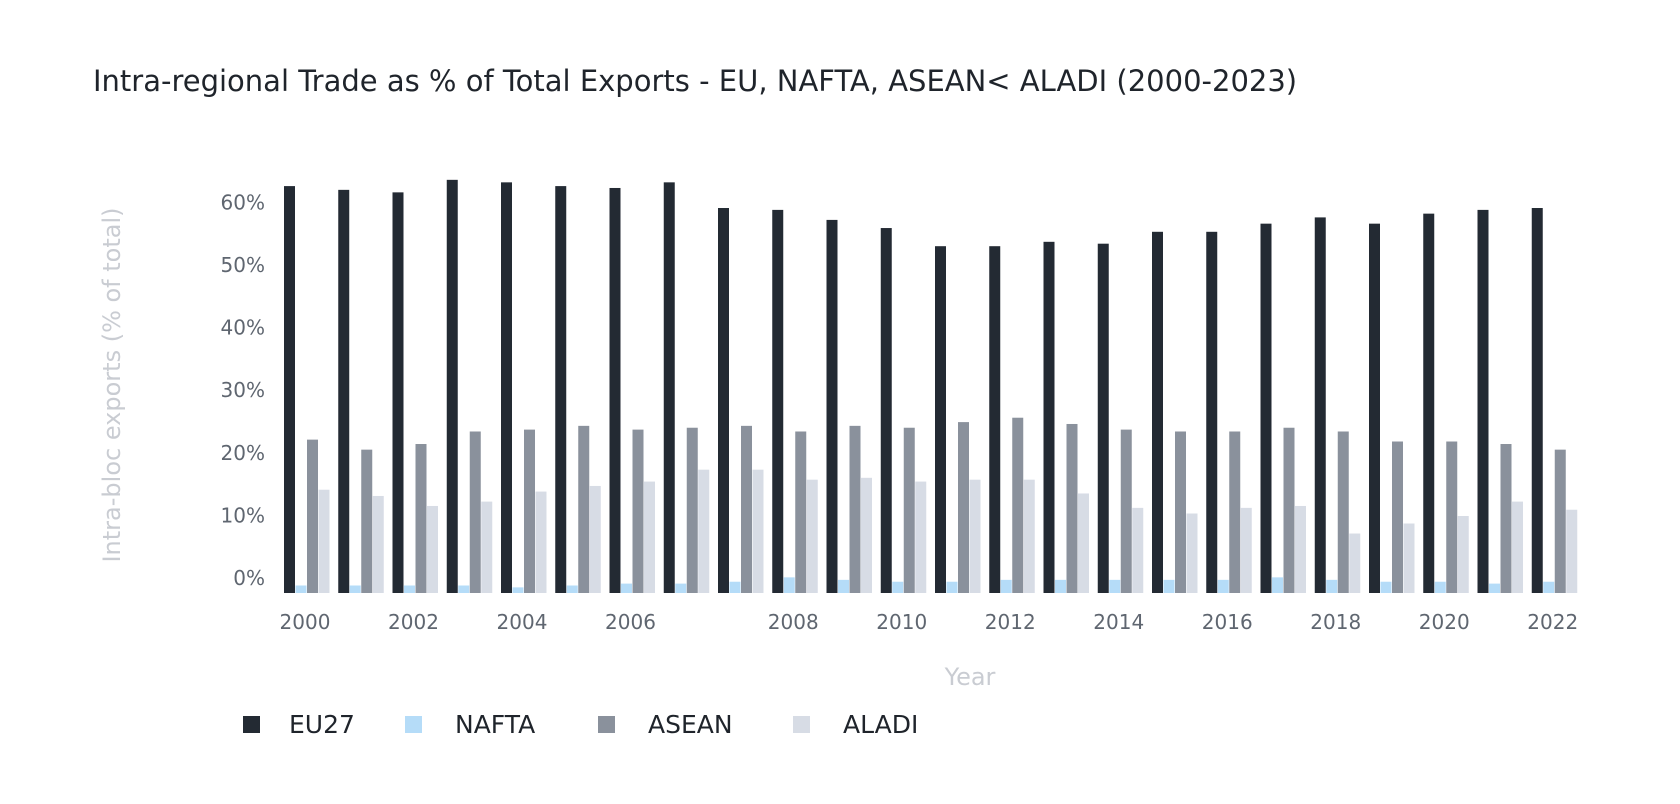  What do you see at coordinates (578, 389) in the screenshot?
I see `bar-group-2005` at bounding box center [578, 389].